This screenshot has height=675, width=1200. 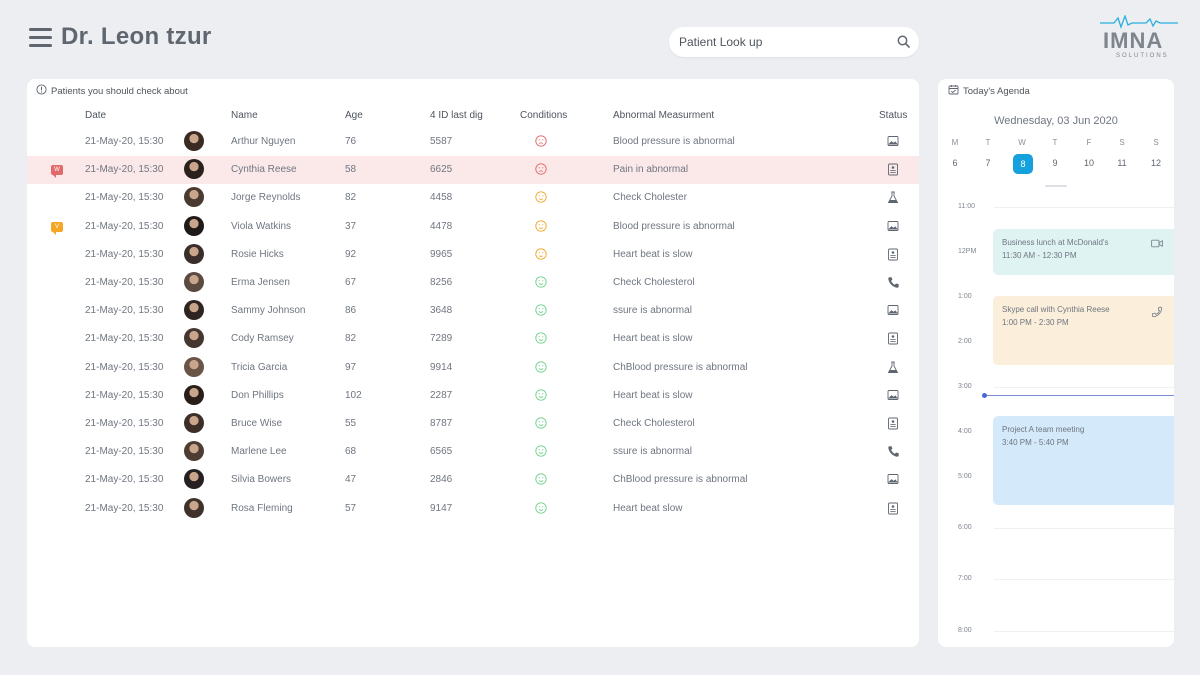 What do you see at coordinates (1055, 142) in the screenshot?
I see `weekday-label: T` at bounding box center [1055, 142].